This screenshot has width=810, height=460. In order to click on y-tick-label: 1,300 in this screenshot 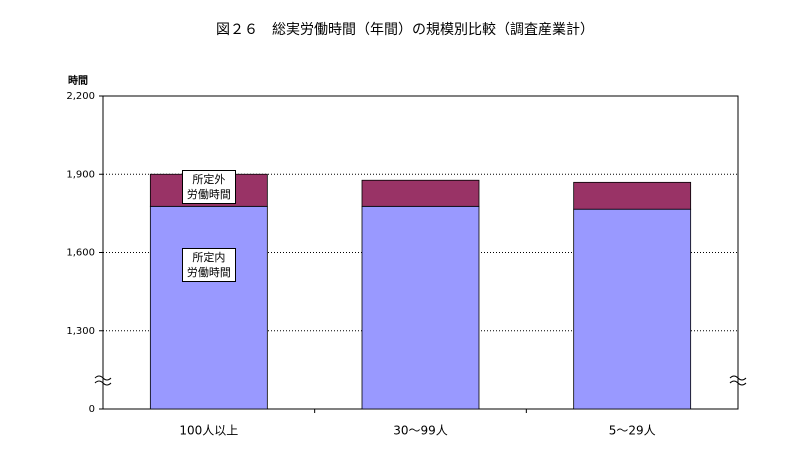, I will do `click(80, 331)`.